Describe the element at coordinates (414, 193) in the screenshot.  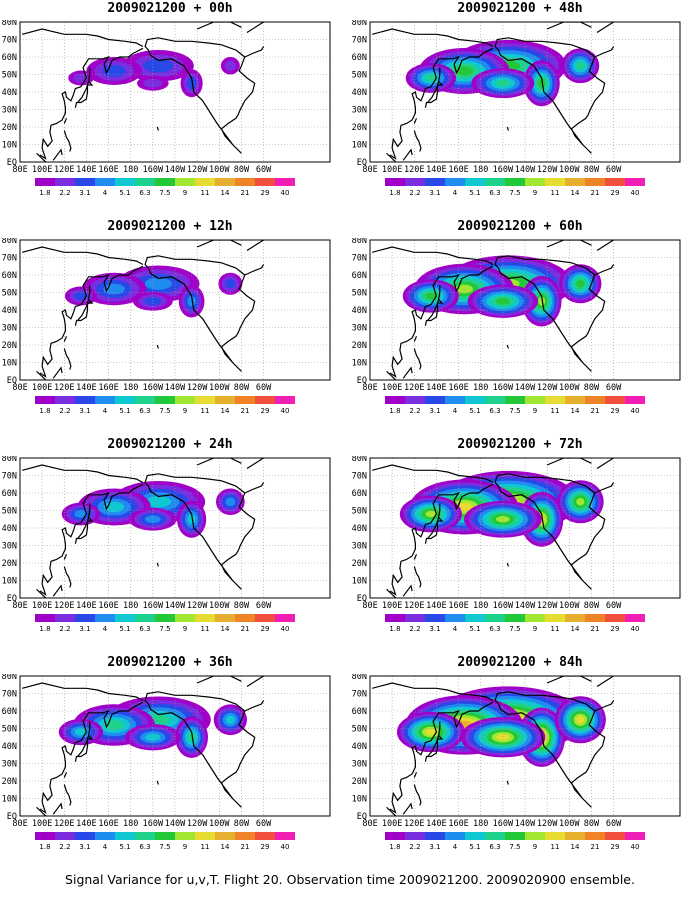
I see `colorbar-label: 2.2` at that location.